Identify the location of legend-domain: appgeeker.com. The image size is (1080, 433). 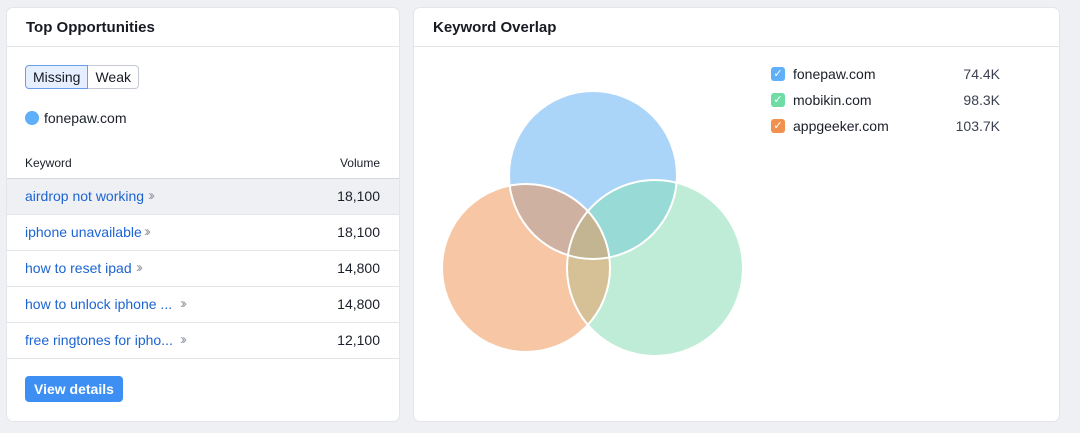
(841, 126).